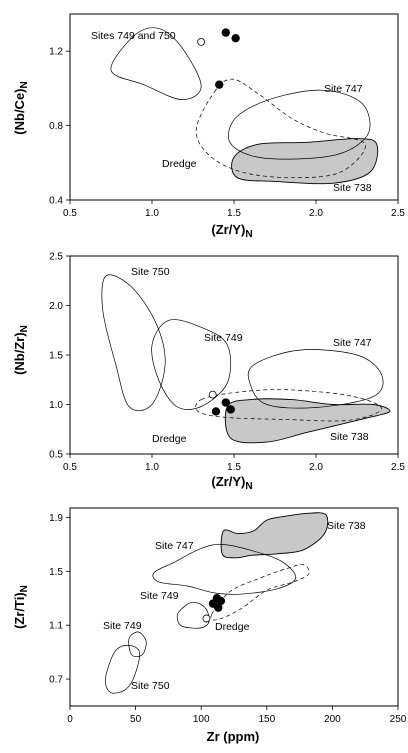 The image size is (408, 753). What do you see at coordinates (21, 107) in the screenshot?
I see `y-axis-label: (Nb/Ce)N` at bounding box center [21, 107].